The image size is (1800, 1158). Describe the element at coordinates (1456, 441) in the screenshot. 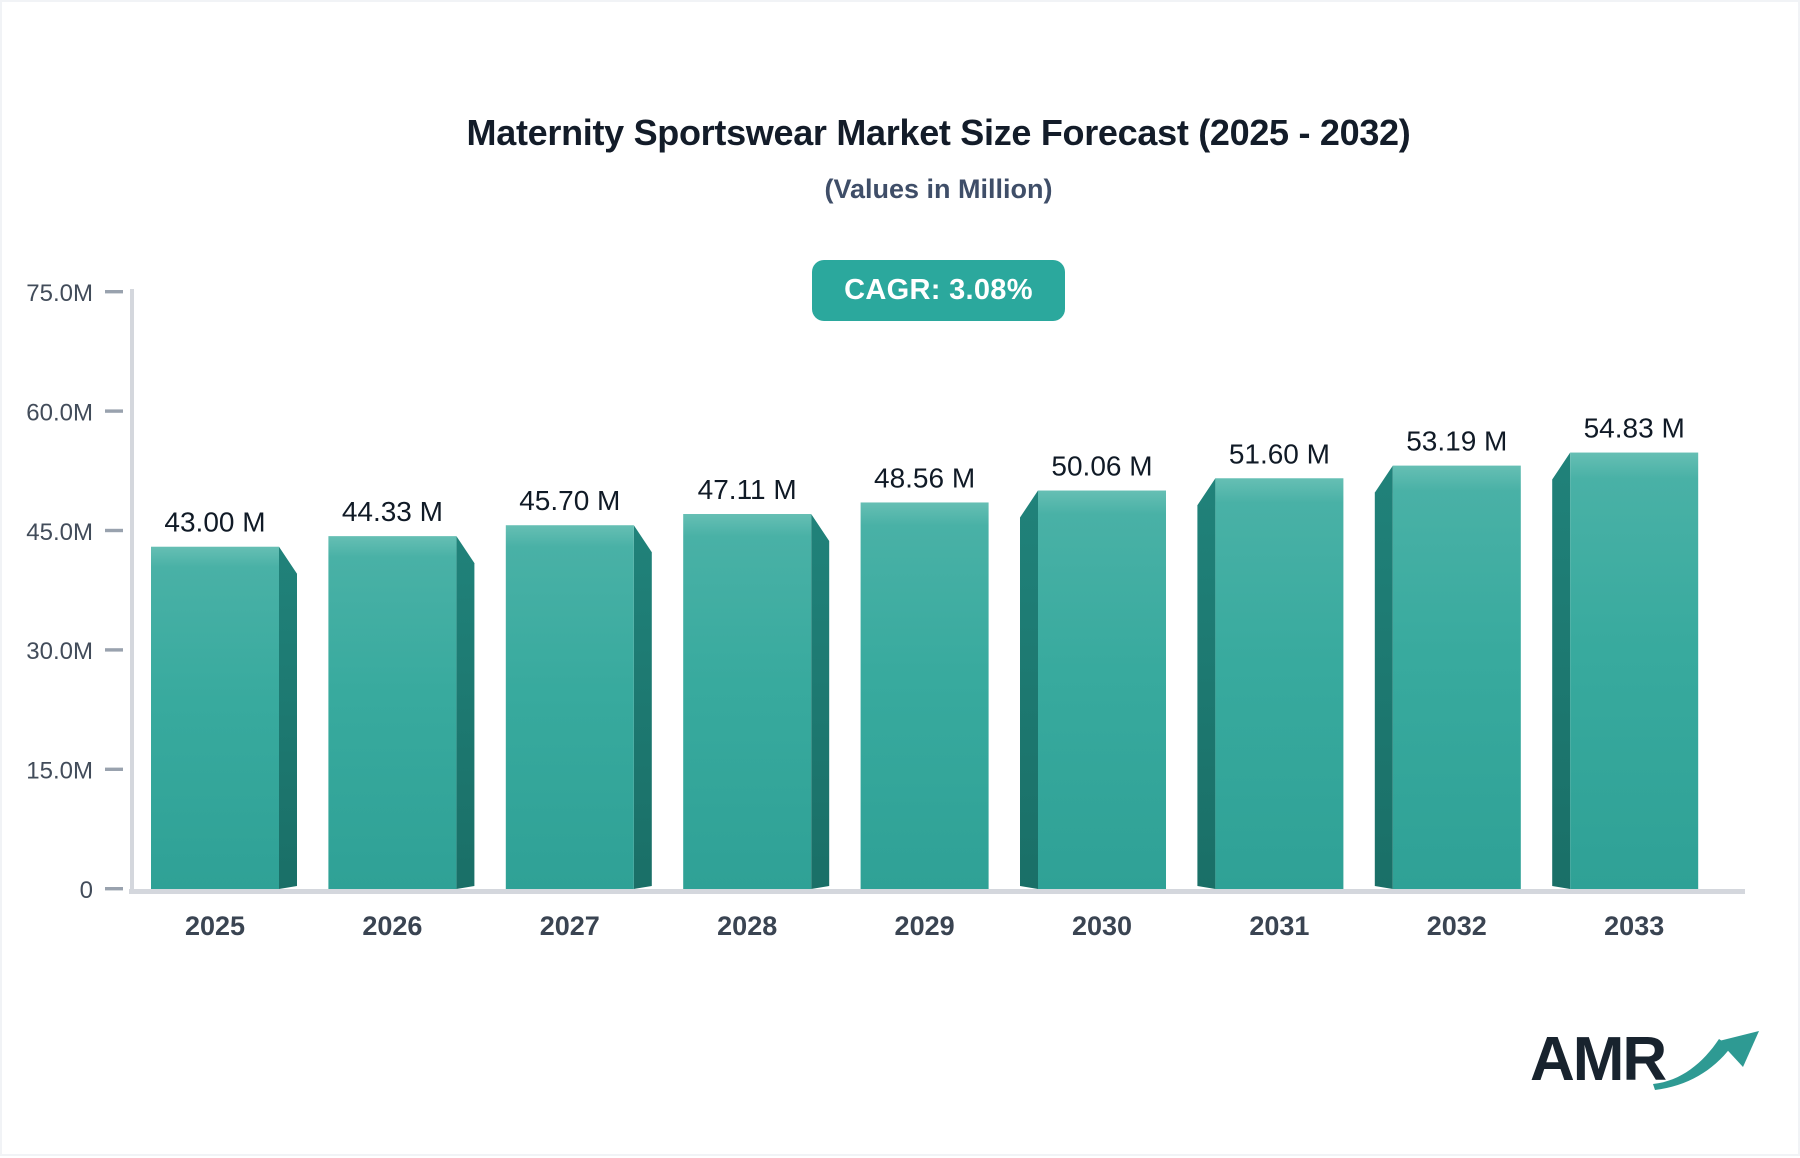

I see `bar-value-label: 53.19 M` at that location.